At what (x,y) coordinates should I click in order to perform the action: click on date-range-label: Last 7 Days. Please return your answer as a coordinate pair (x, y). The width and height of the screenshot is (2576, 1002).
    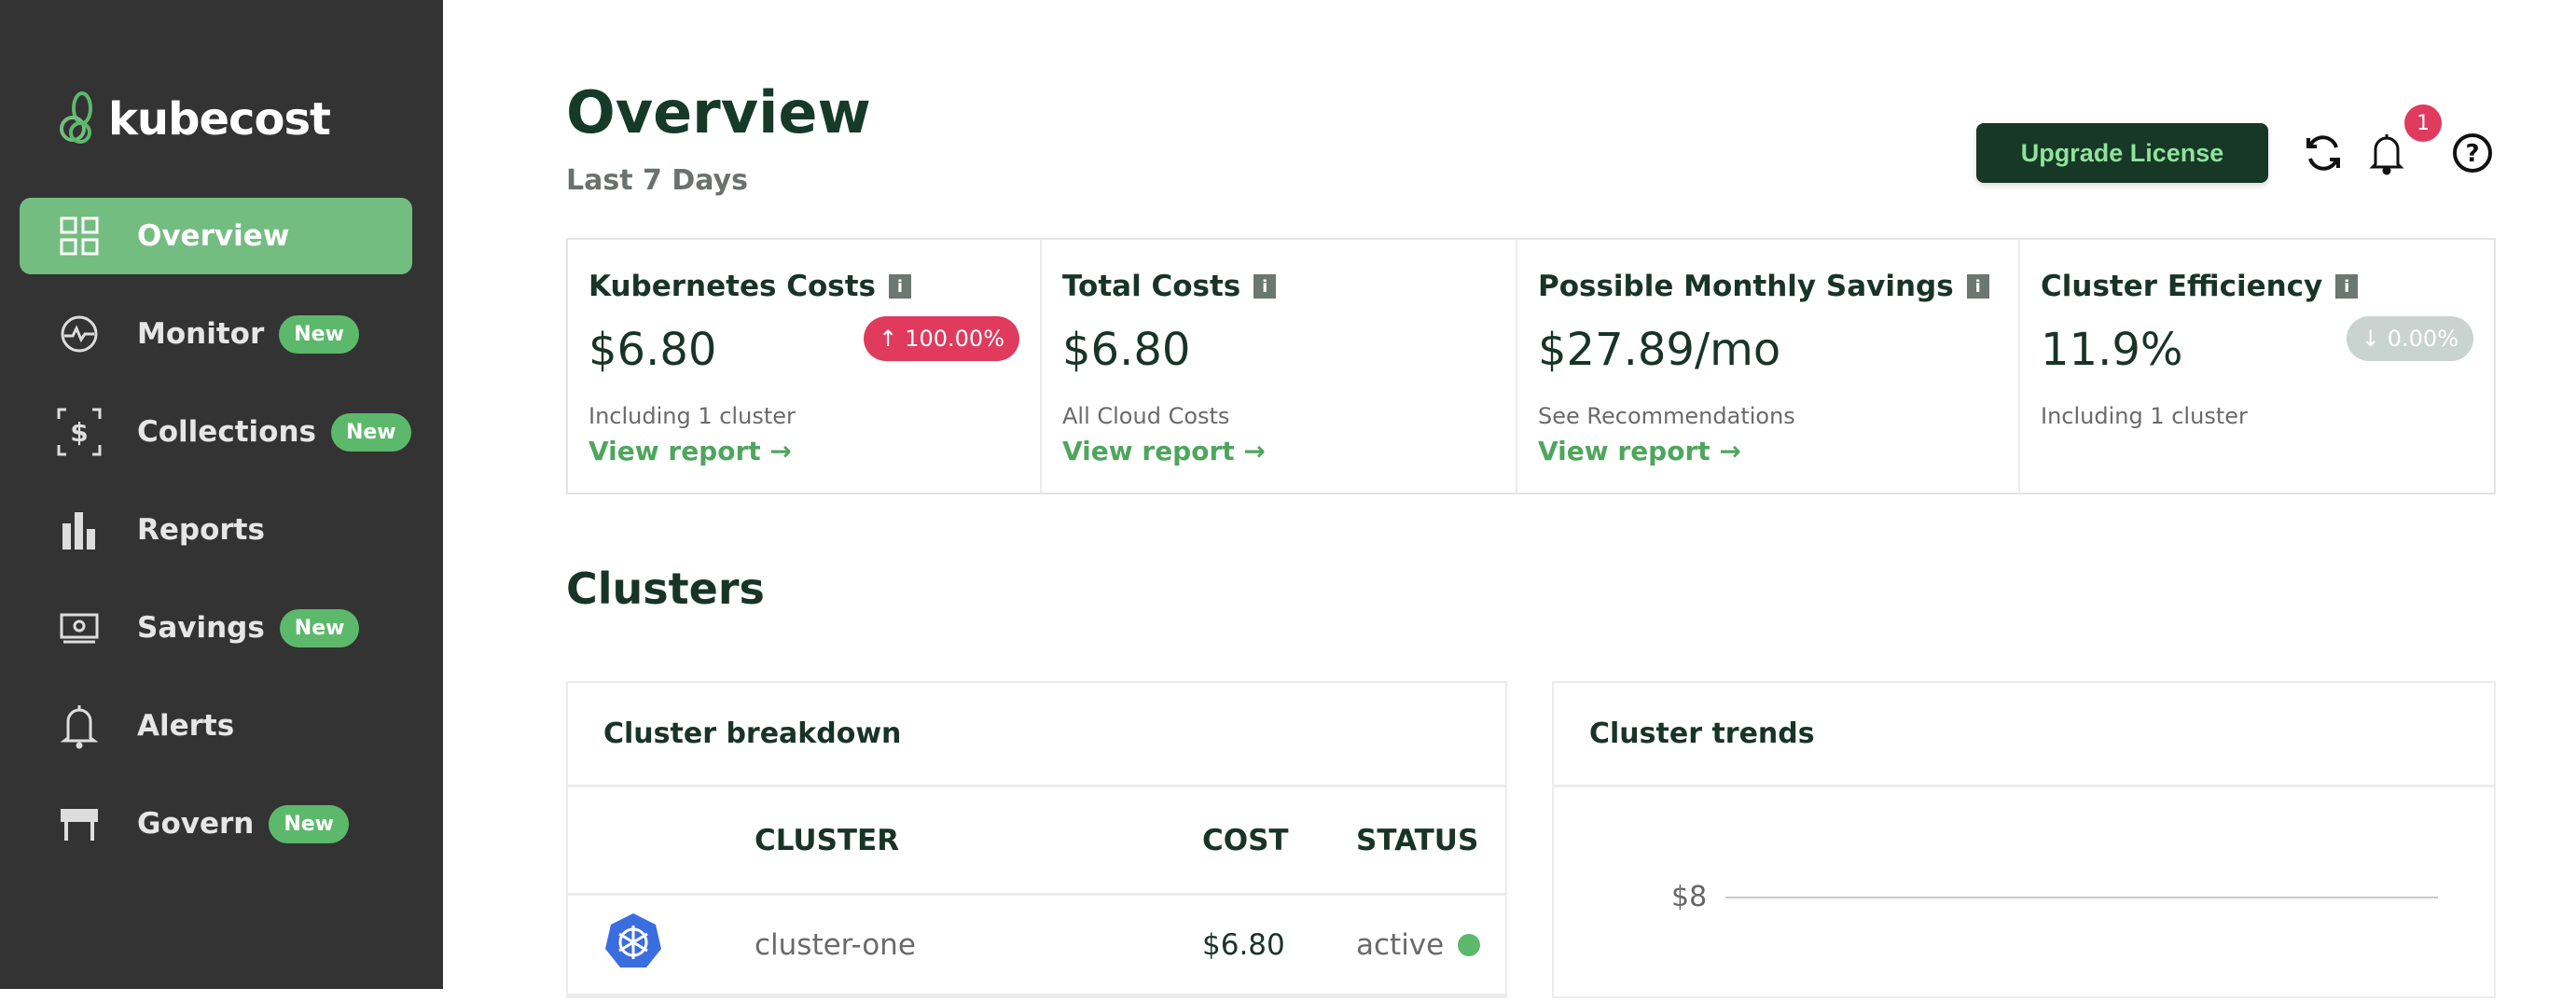
    Looking at the image, I should click on (657, 180).